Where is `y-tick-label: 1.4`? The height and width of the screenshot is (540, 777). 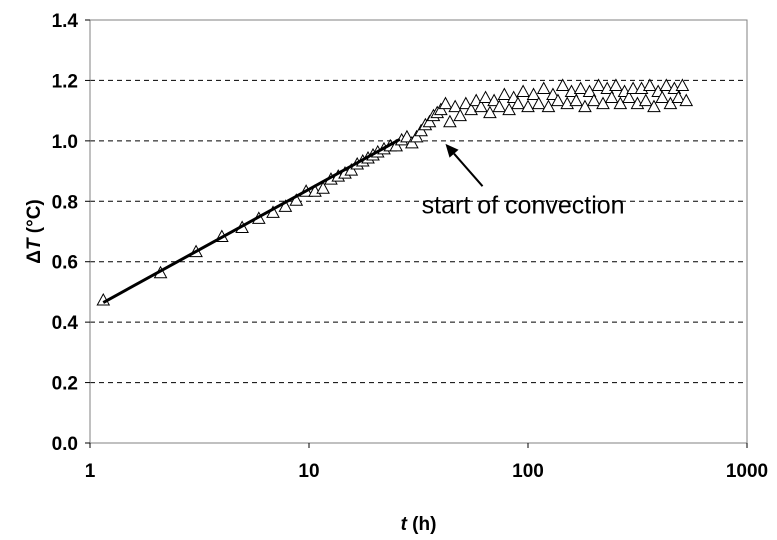 y-tick-label: 1.4 is located at coordinates (65, 21).